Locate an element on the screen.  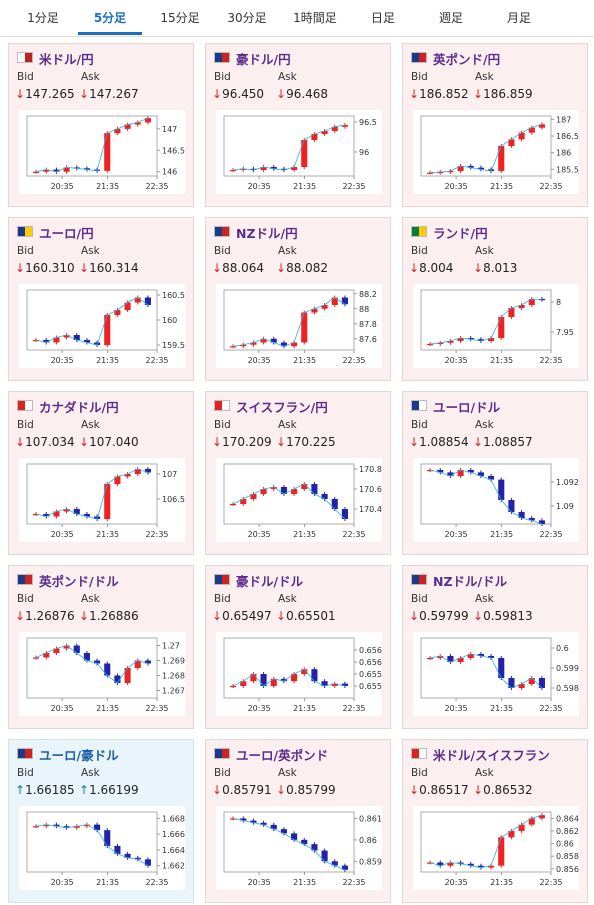
ask-value: ↓160.314 is located at coordinates (109, 268).